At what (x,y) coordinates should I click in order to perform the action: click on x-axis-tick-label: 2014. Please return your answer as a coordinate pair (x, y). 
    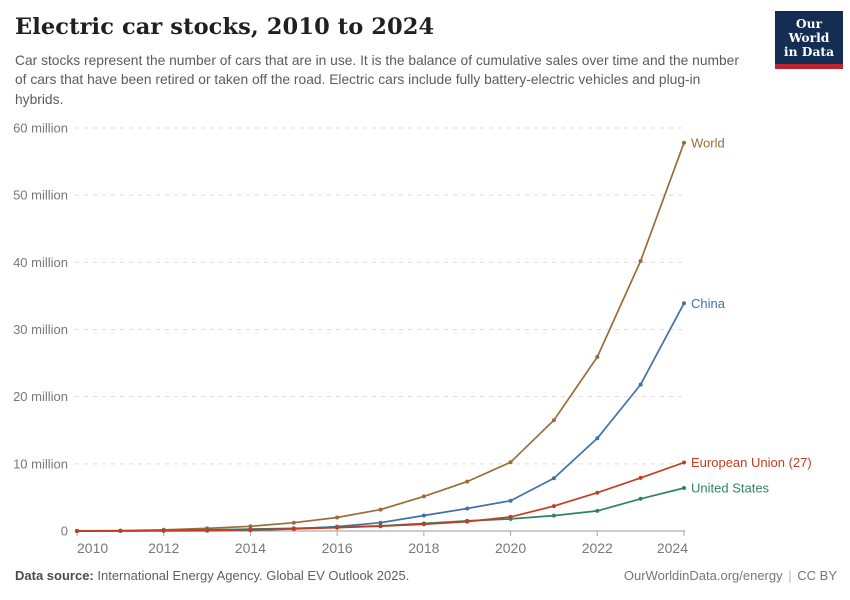
    Looking at the image, I should click on (250, 548).